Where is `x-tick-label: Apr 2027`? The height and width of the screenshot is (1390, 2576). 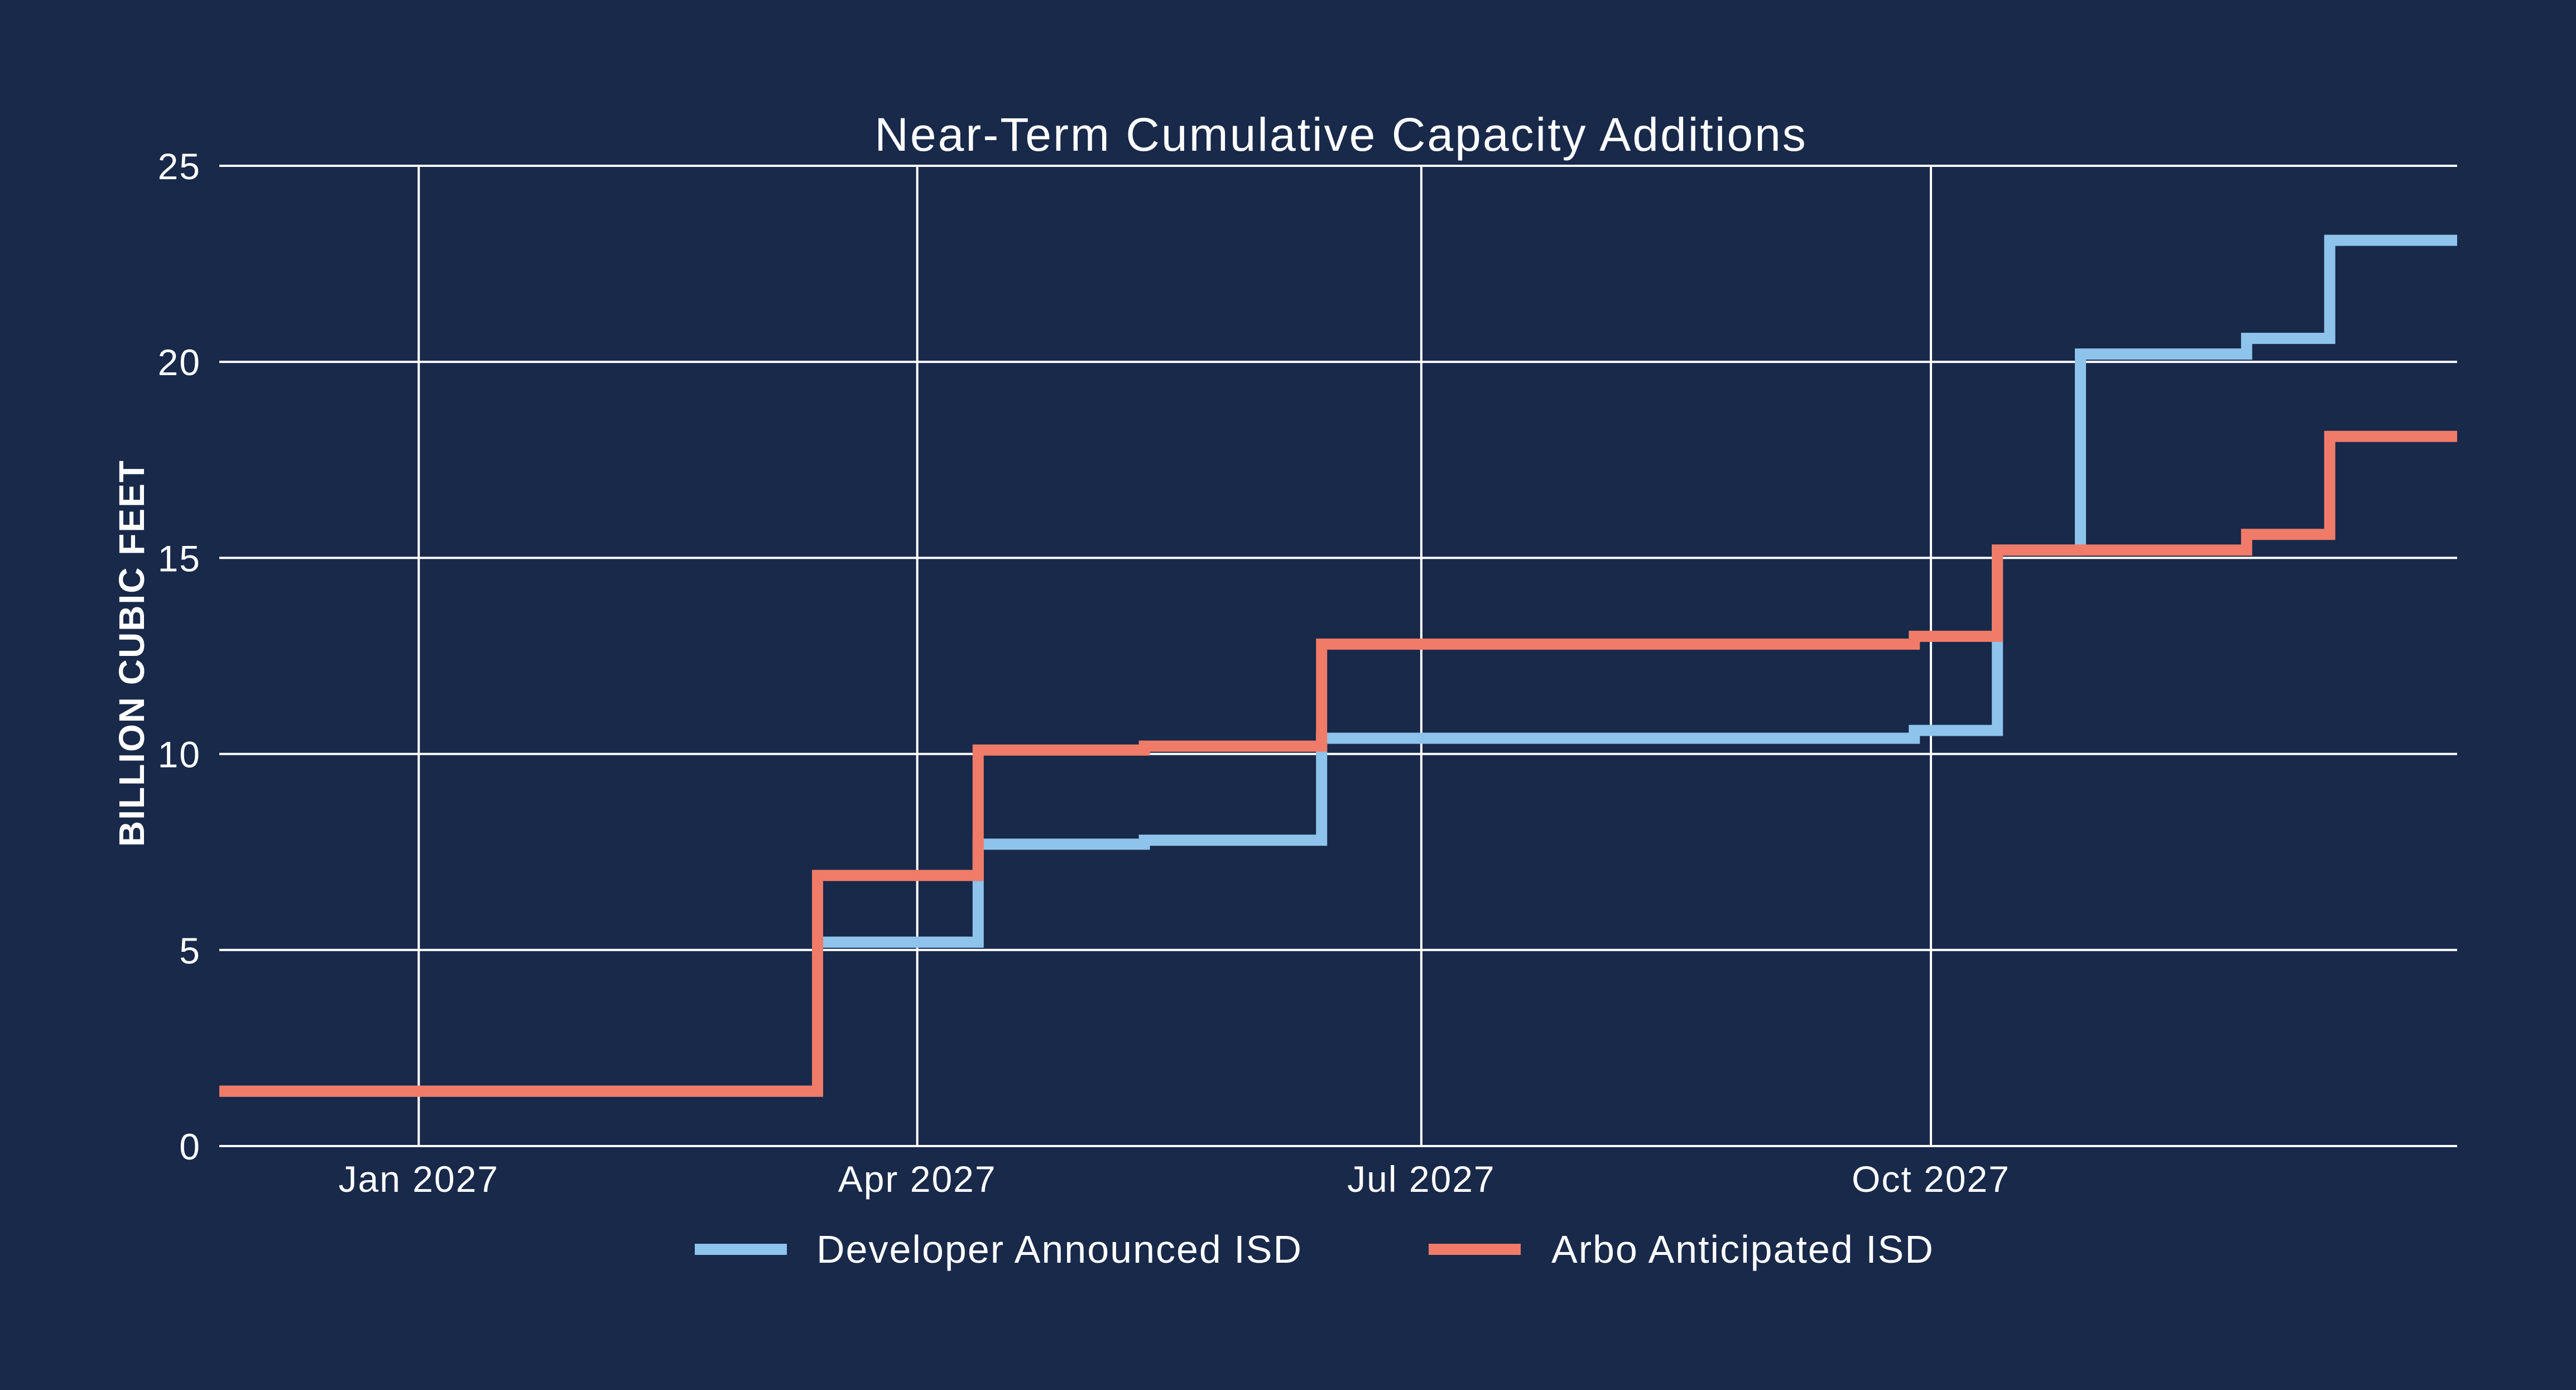 x-tick-label: Apr 2027 is located at coordinates (917, 1179).